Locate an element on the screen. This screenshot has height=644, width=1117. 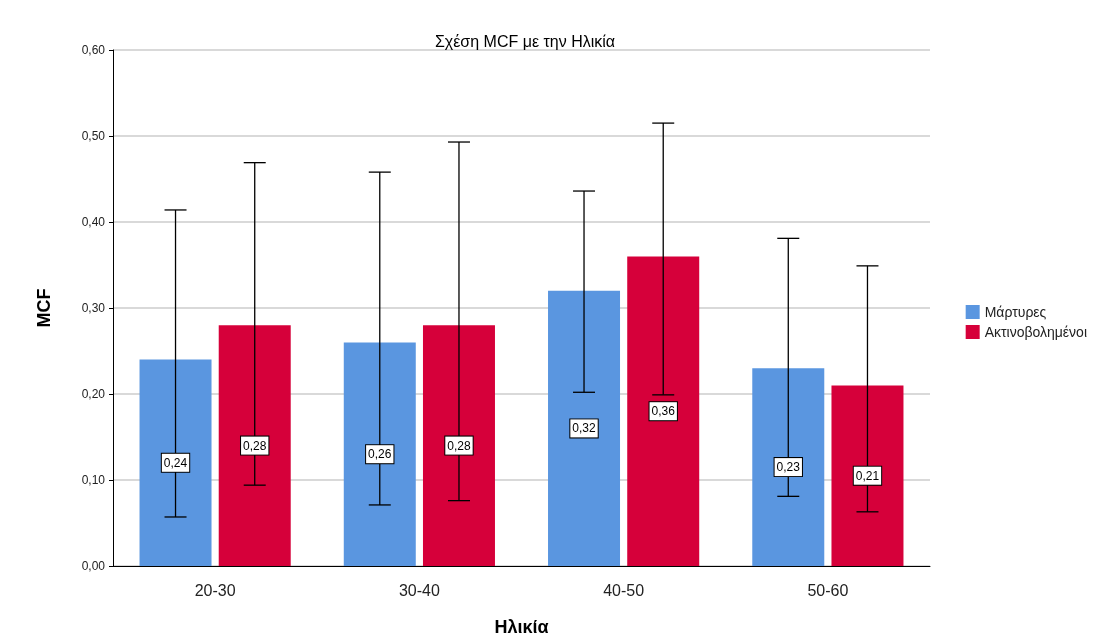
y-tick-label: 0,60 is located at coordinates (93, 50).